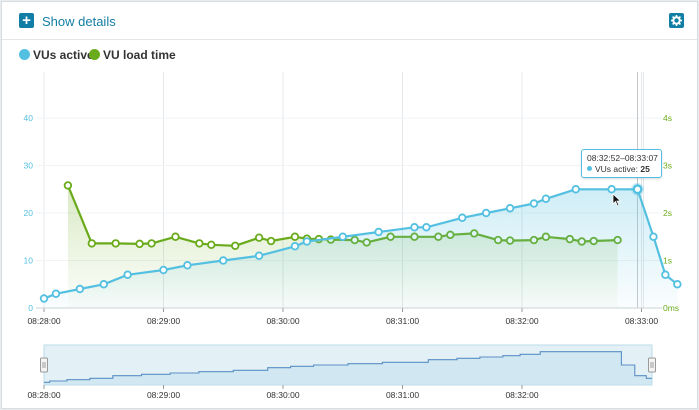 Image resolution: width=699 pixels, height=410 pixels. Describe the element at coordinates (79, 21) in the screenshot. I see `show-details-link: Show details` at that location.